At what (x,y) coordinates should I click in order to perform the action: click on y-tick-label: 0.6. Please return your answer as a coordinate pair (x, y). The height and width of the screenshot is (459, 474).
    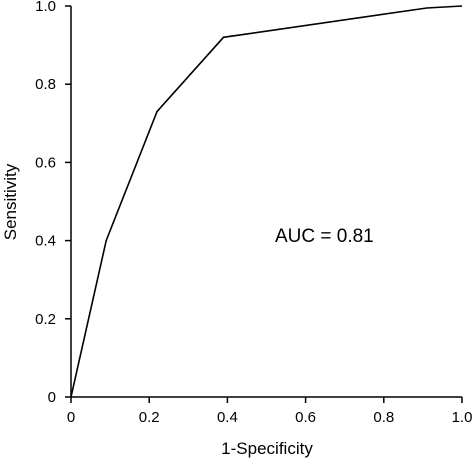
    Looking at the image, I should click on (45, 162).